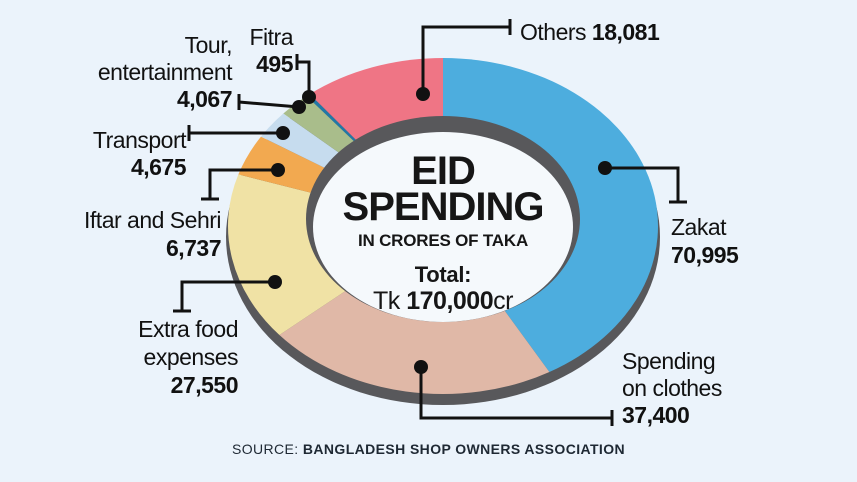 This screenshot has height=482, width=857. What do you see at coordinates (443, 274) in the screenshot?
I see `total-label: Total:` at bounding box center [443, 274].